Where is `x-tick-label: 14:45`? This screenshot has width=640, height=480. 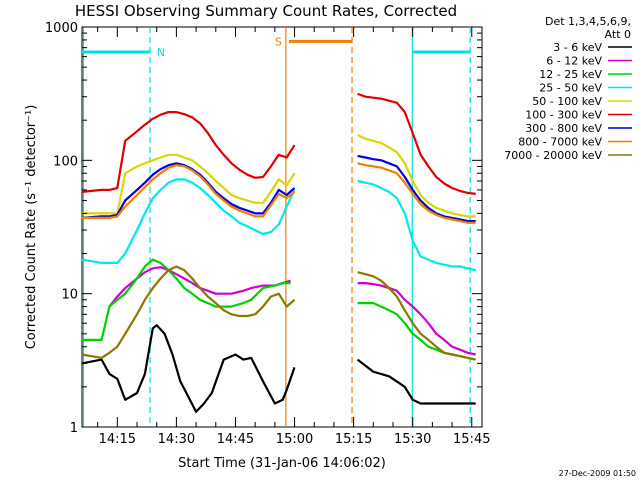
x-tick-label: 14:45 is located at coordinates (235, 439).